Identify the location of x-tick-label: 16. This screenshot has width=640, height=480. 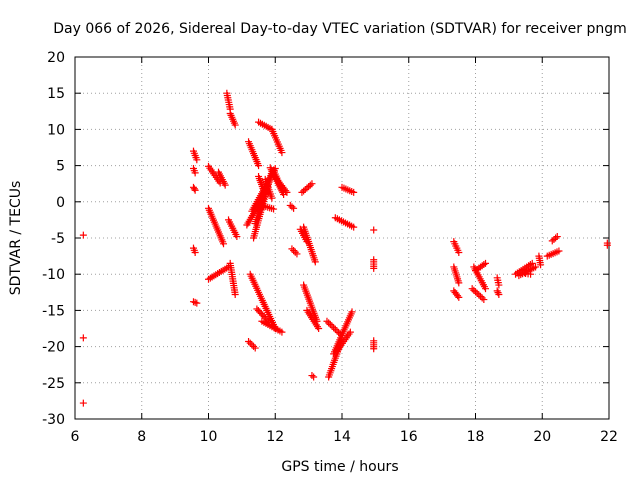
(409, 437).